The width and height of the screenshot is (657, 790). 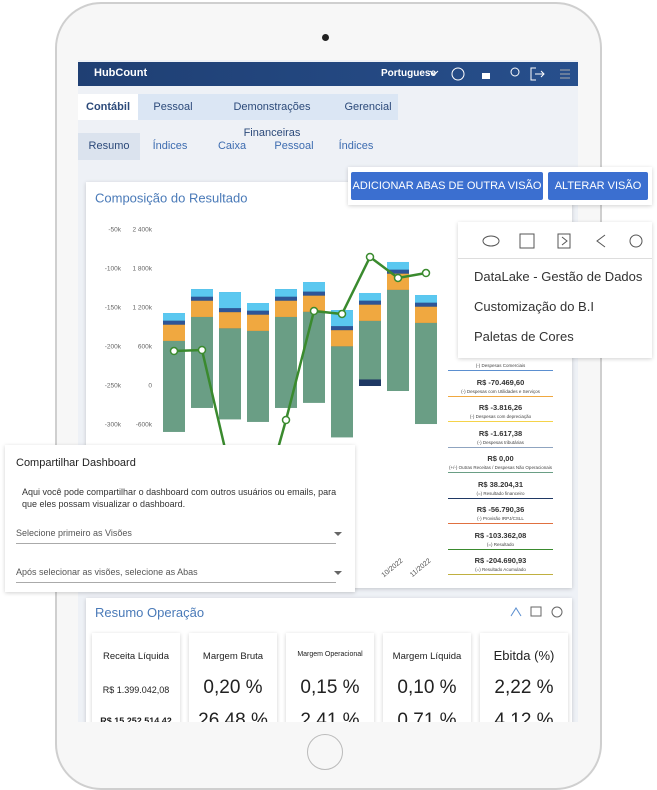 What do you see at coordinates (113, 269) in the screenshot?
I see `y-tick-label: -100k` at bounding box center [113, 269].